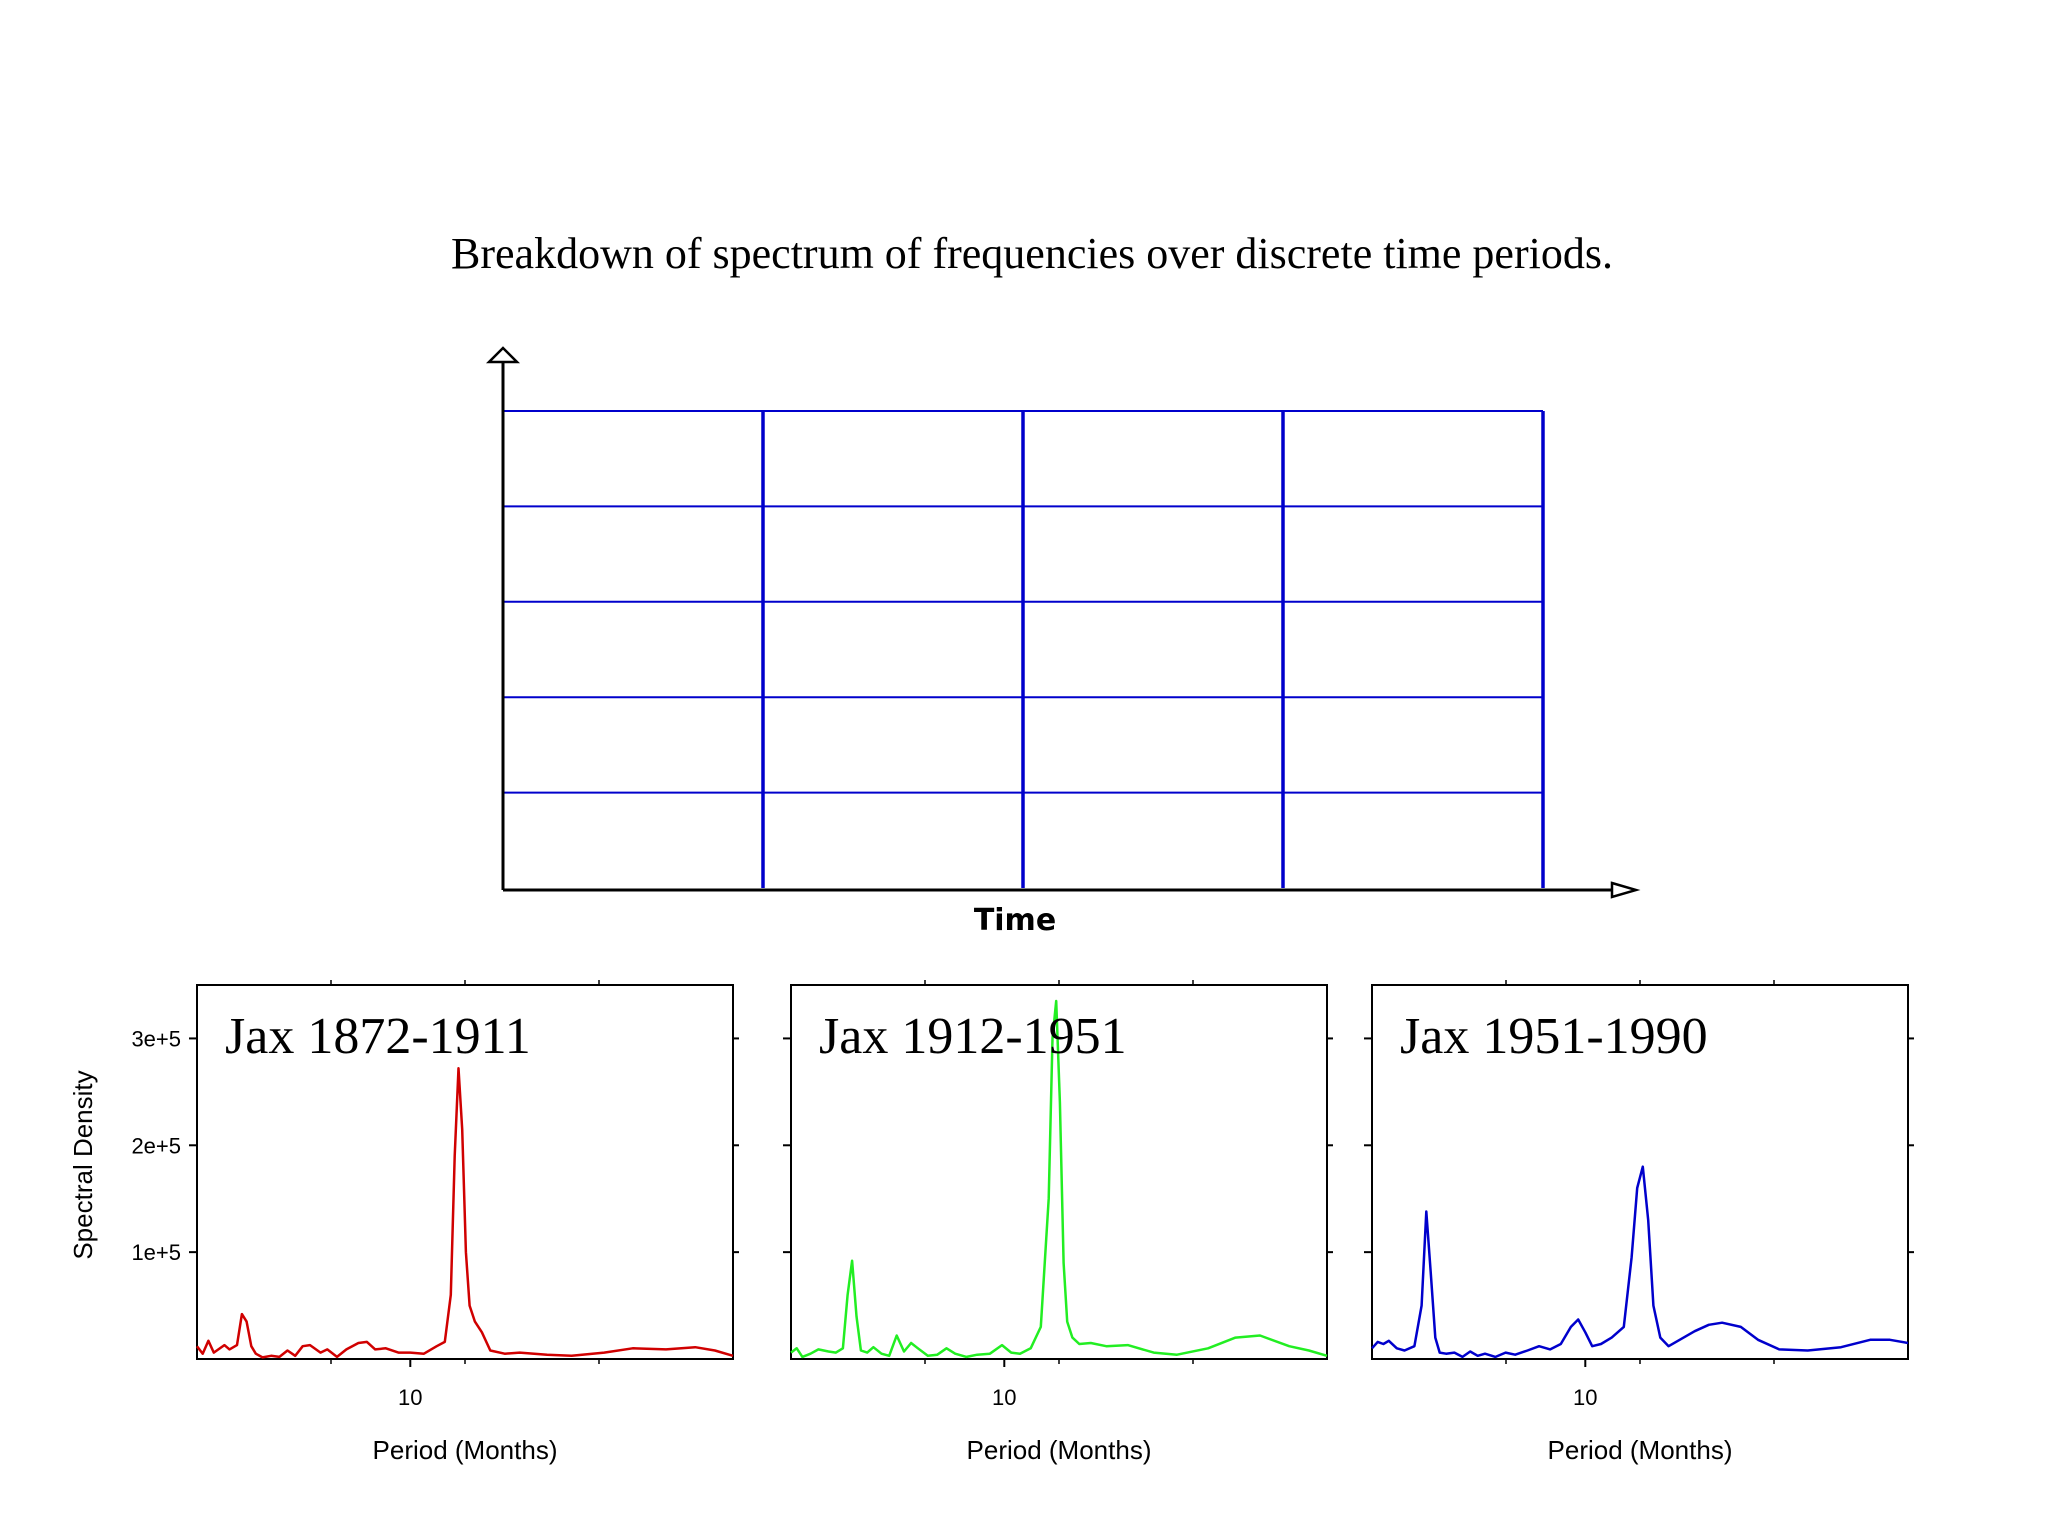 This screenshot has width=2048, height=1536. Describe the element at coordinates (973, 1036) in the screenshot. I see `panel-label: Jax 1912-1951` at that location.